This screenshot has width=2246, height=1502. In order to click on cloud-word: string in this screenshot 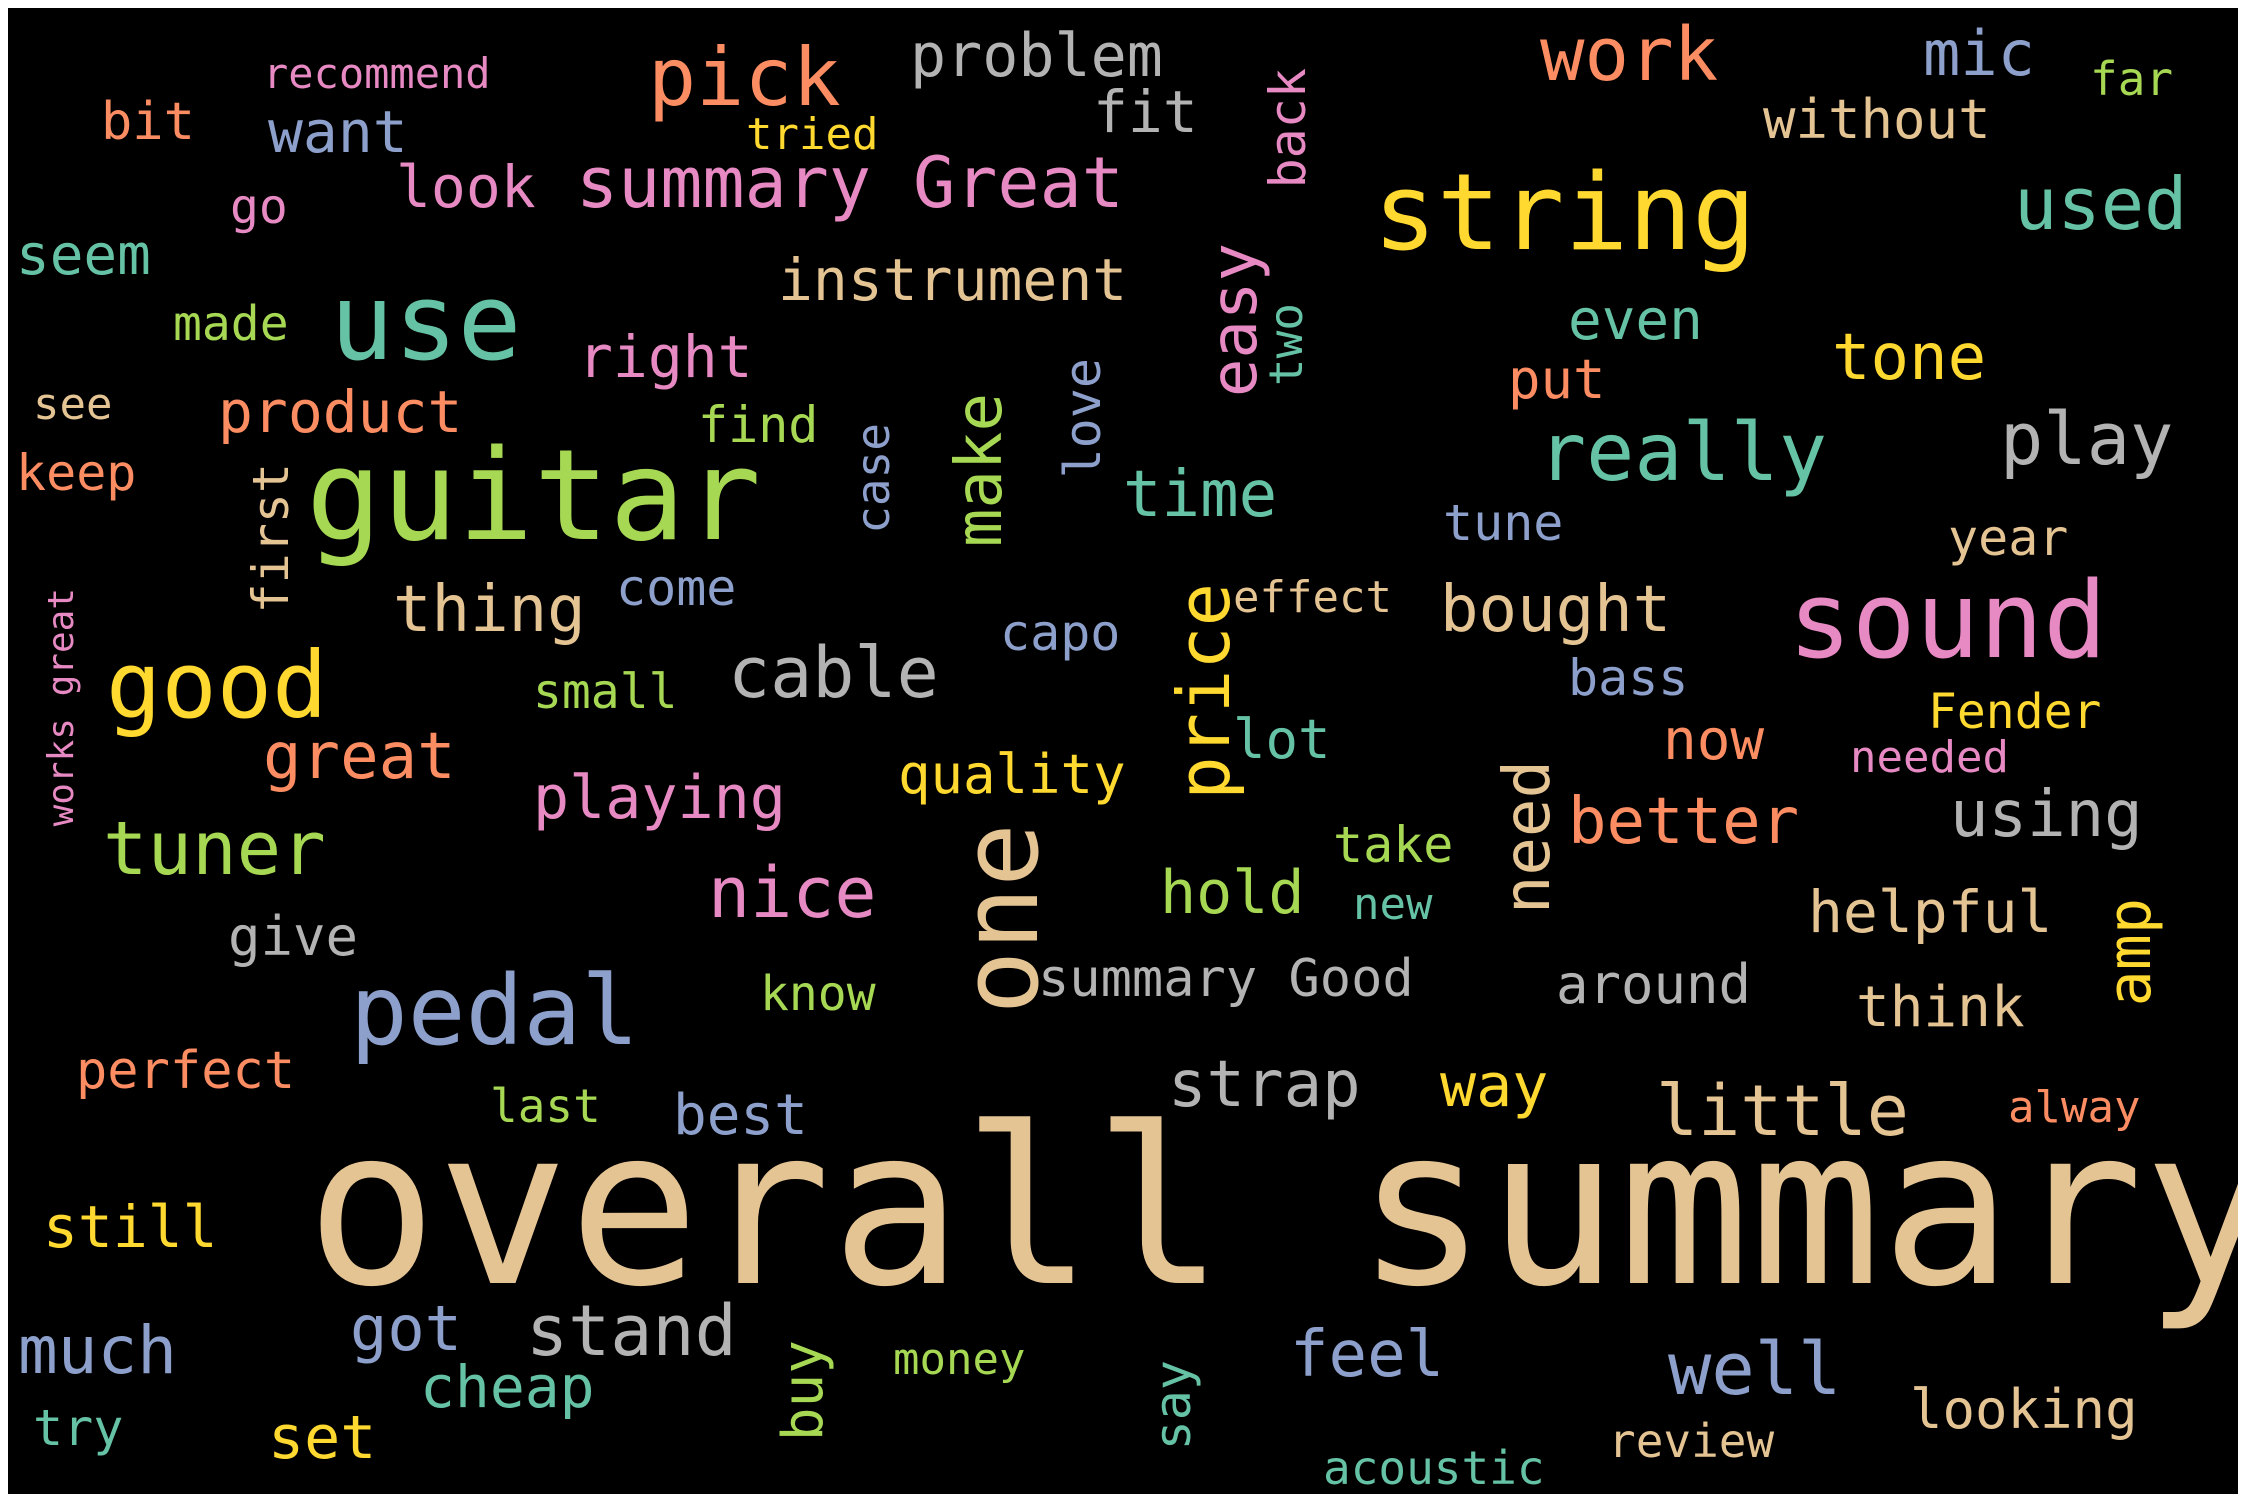, I will do `click(1564, 212)`.